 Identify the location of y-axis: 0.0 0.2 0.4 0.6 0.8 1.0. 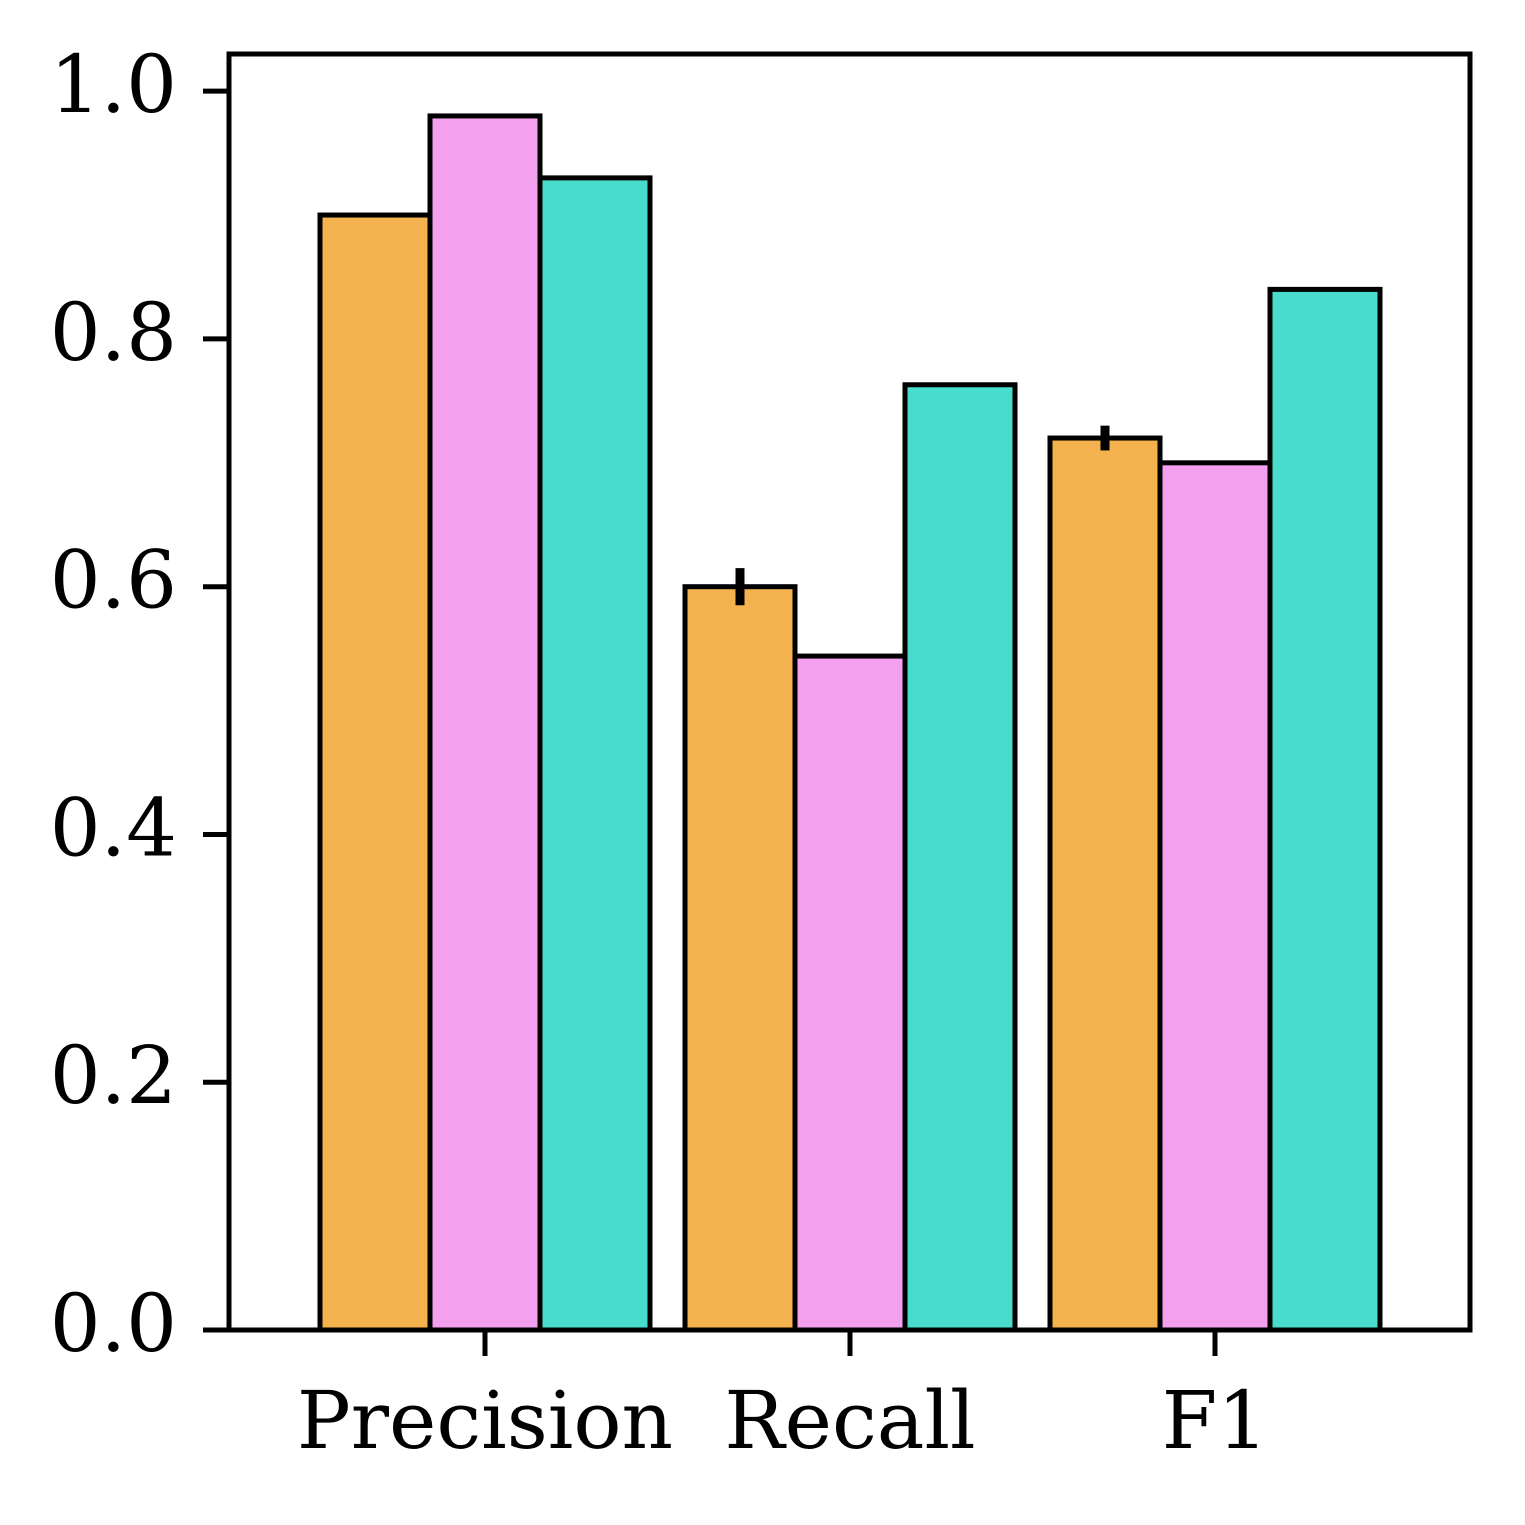
(139, 704).